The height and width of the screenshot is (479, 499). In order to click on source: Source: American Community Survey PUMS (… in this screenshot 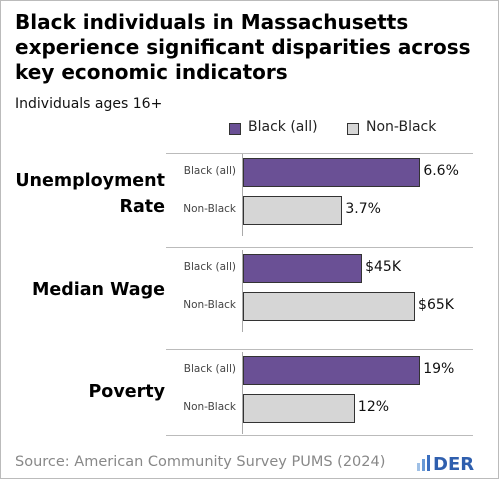, I will do `click(200, 462)`.